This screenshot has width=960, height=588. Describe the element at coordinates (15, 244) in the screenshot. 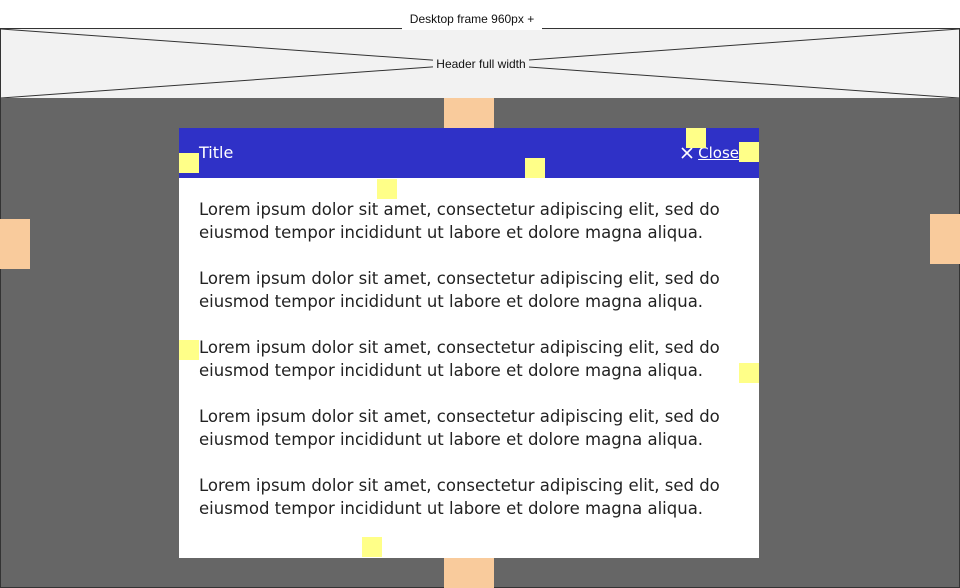

I see `spacing-marker-left` at that location.